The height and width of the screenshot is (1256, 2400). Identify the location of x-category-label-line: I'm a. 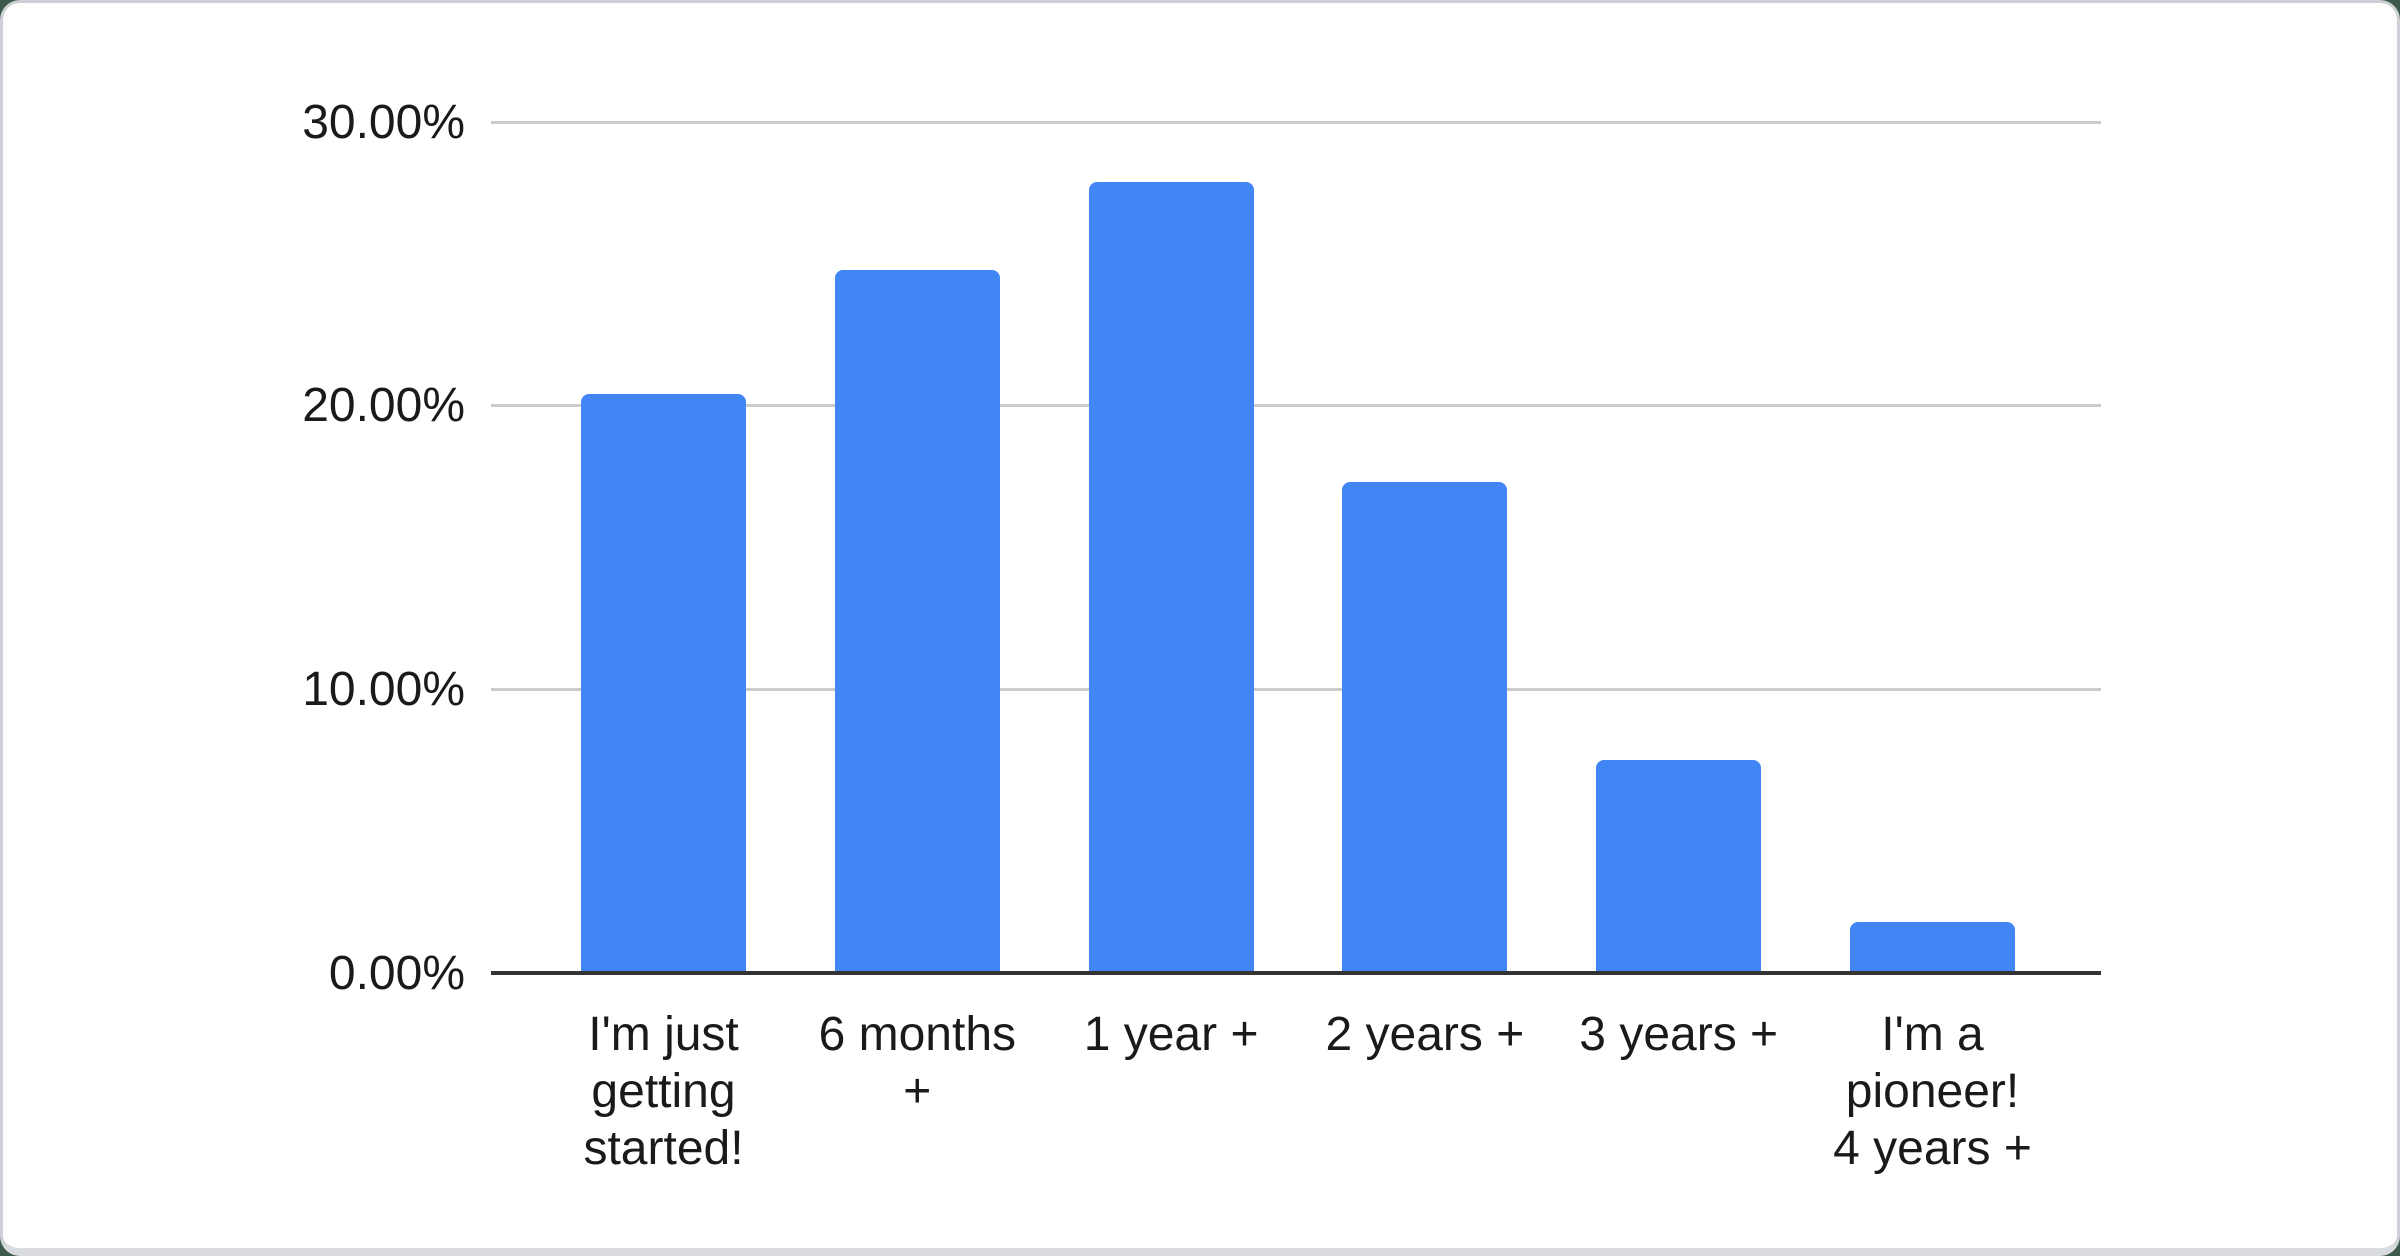
(1932, 1034).